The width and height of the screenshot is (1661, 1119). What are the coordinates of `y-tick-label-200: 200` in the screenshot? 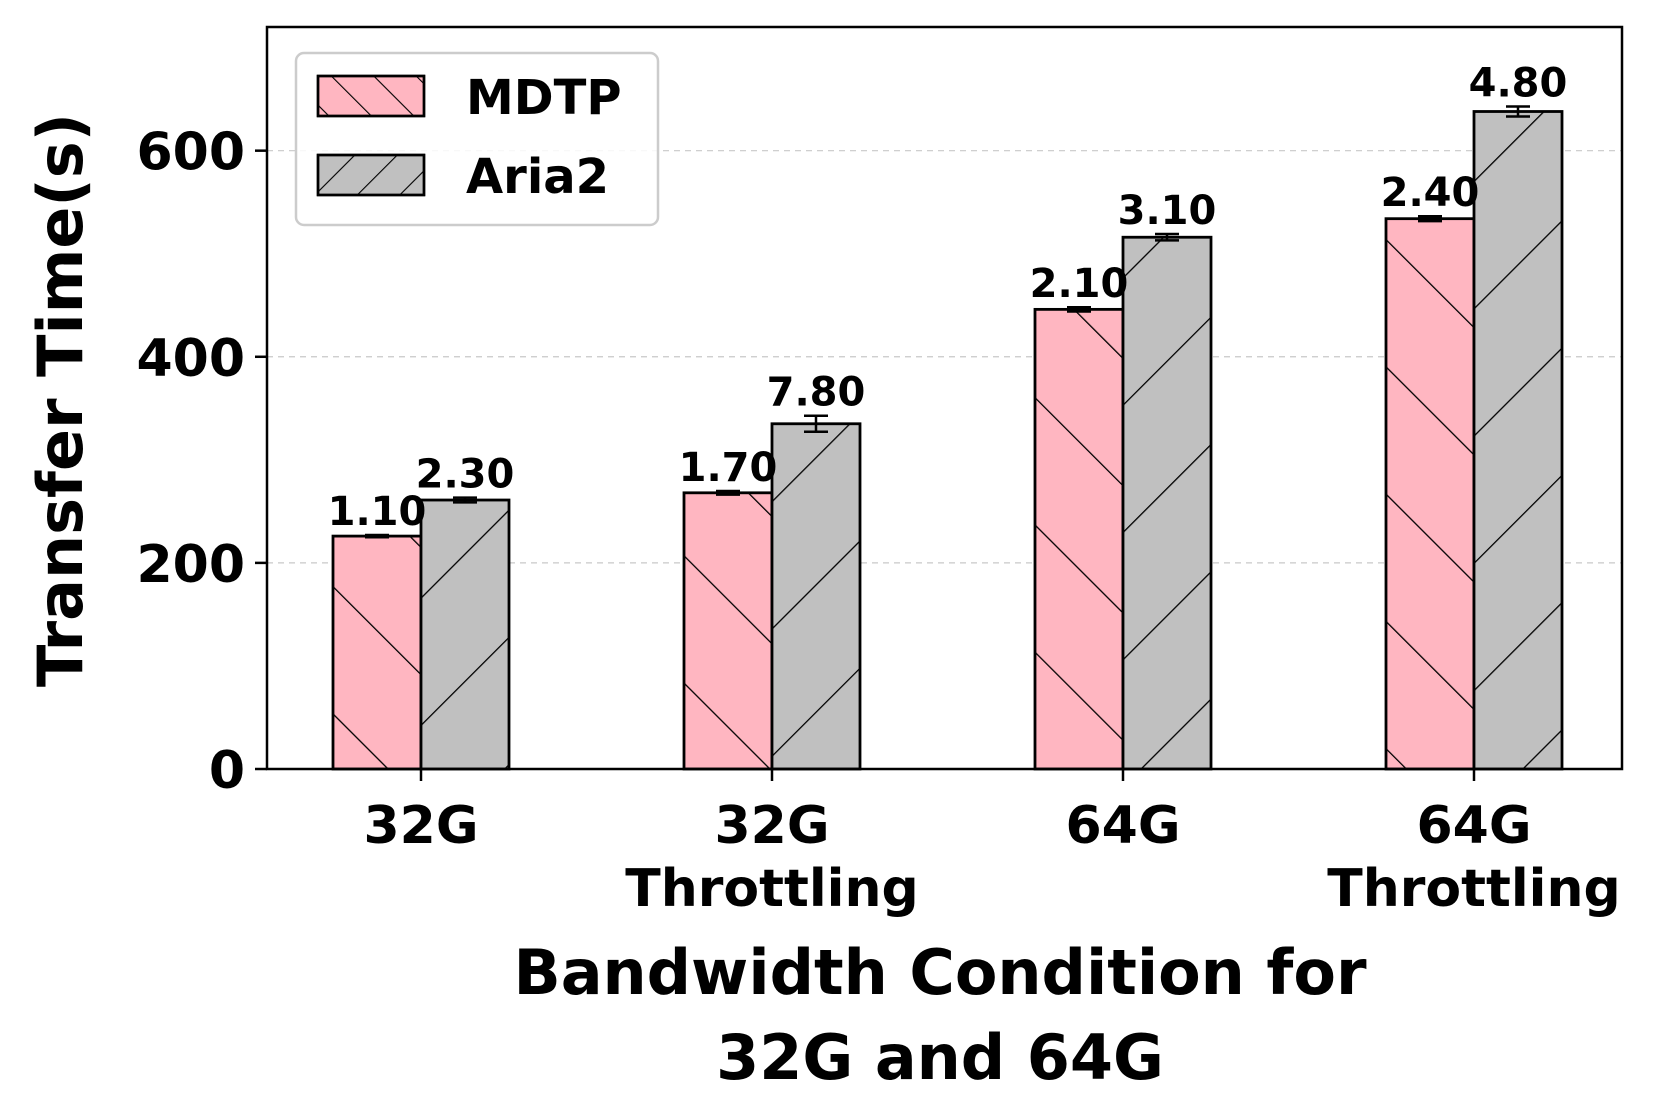 It's located at (190, 565).